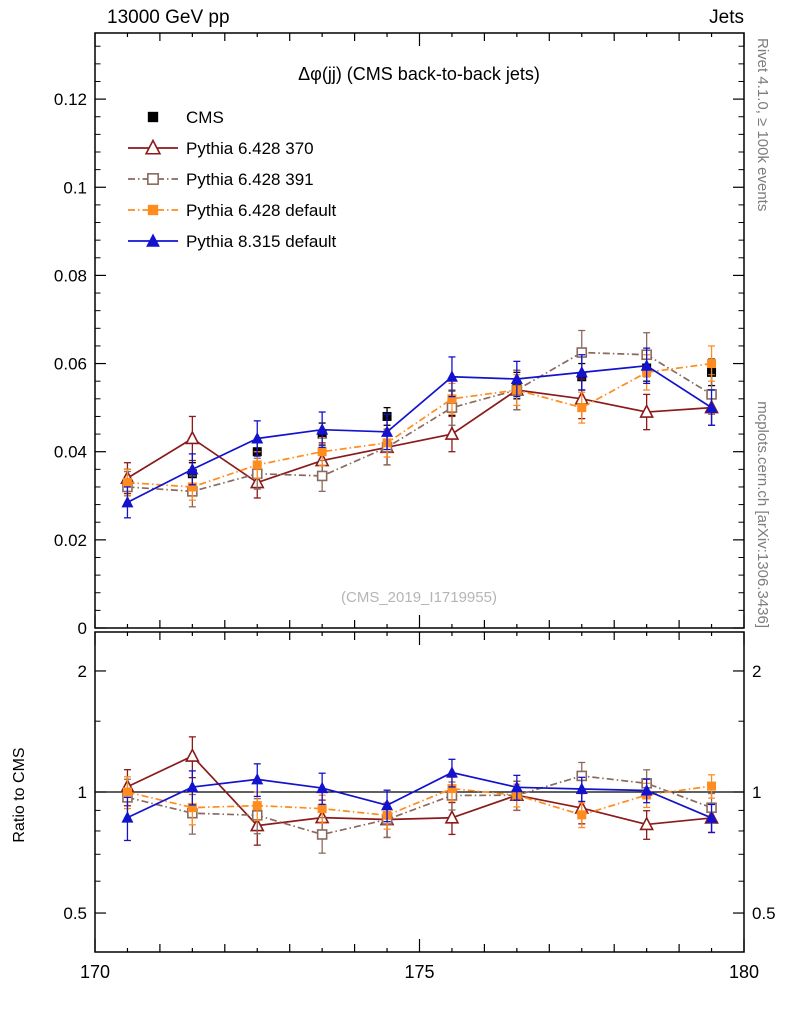 This screenshot has height=1029, width=786. Describe the element at coordinates (250, 148) in the screenshot. I see `legend-label: Pythia 6.428 370` at that location.